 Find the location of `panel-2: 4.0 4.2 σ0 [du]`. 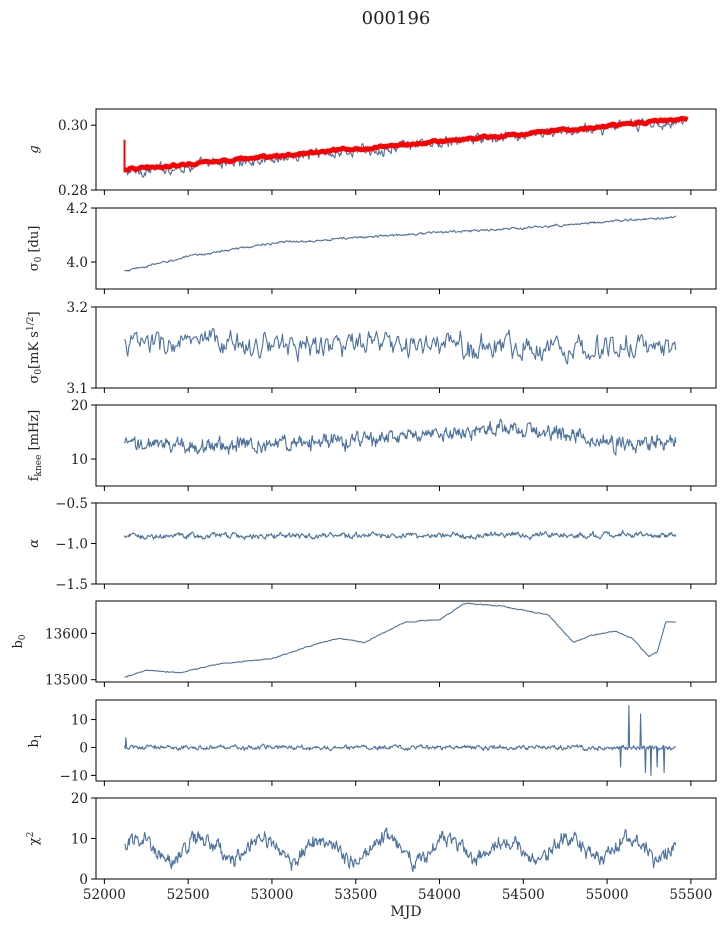

panel-2: 4.0 4.2 σ0 [du] is located at coordinates (372, 247).